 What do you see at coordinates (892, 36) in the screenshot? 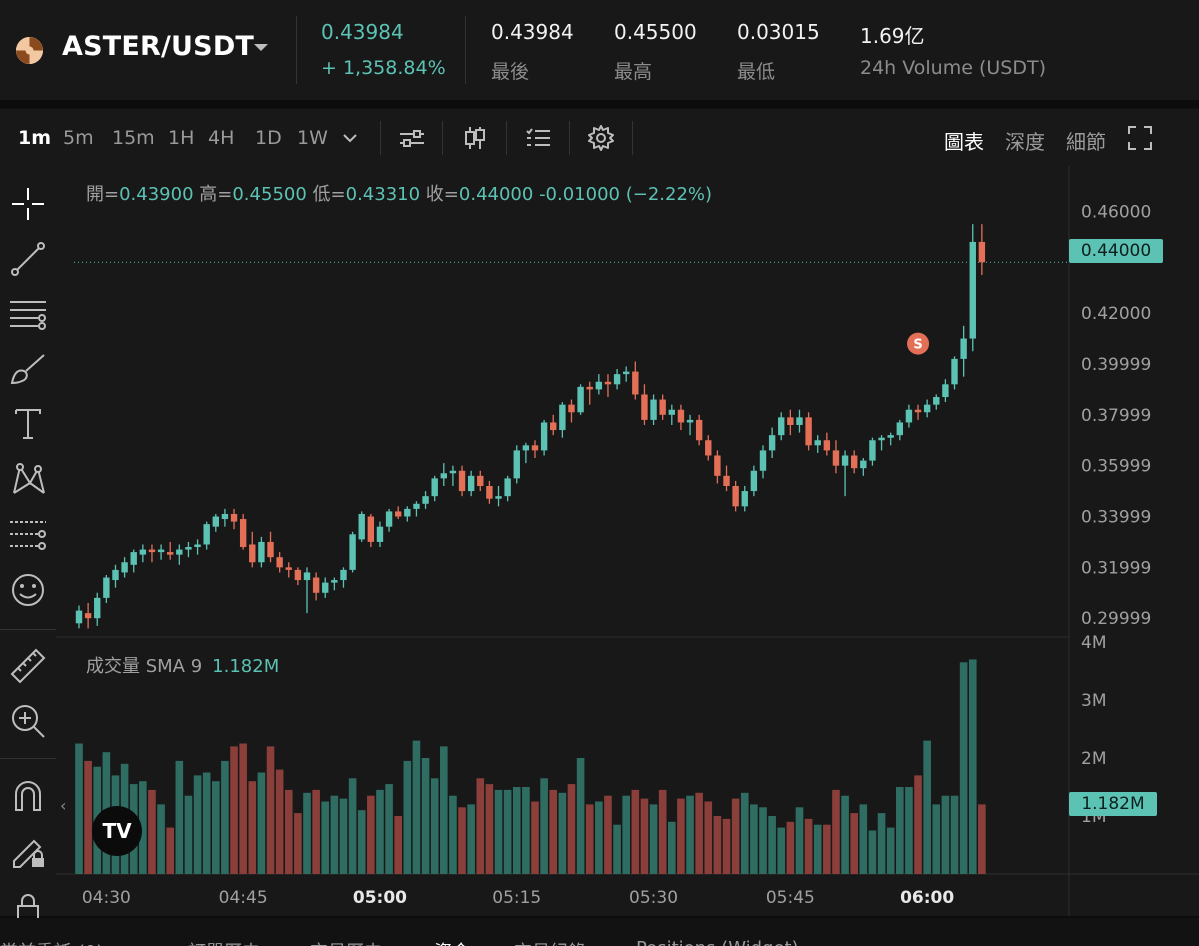
I see `stat-volume-value: 1.69亿` at bounding box center [892, 36].